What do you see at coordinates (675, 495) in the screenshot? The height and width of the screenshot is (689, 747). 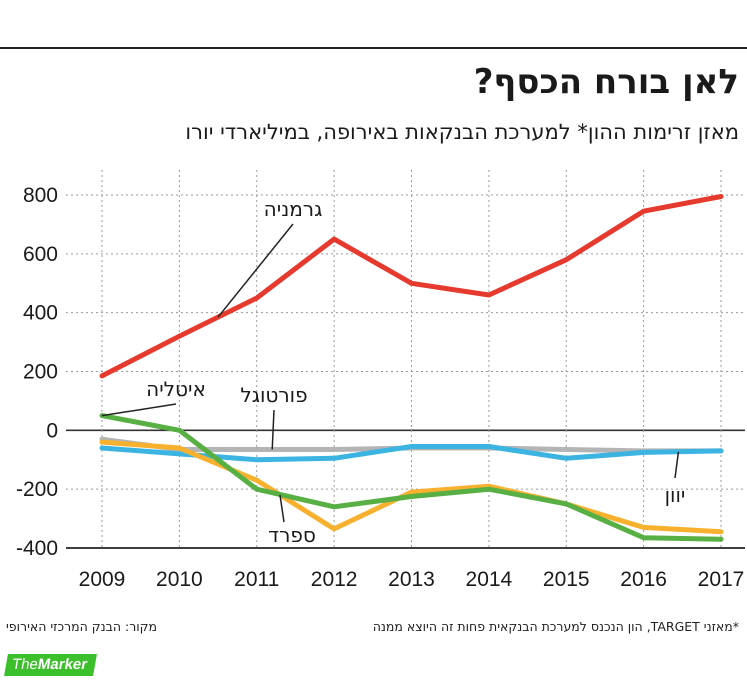 I see `series-label: יוון` at bounding box center [675, 495].